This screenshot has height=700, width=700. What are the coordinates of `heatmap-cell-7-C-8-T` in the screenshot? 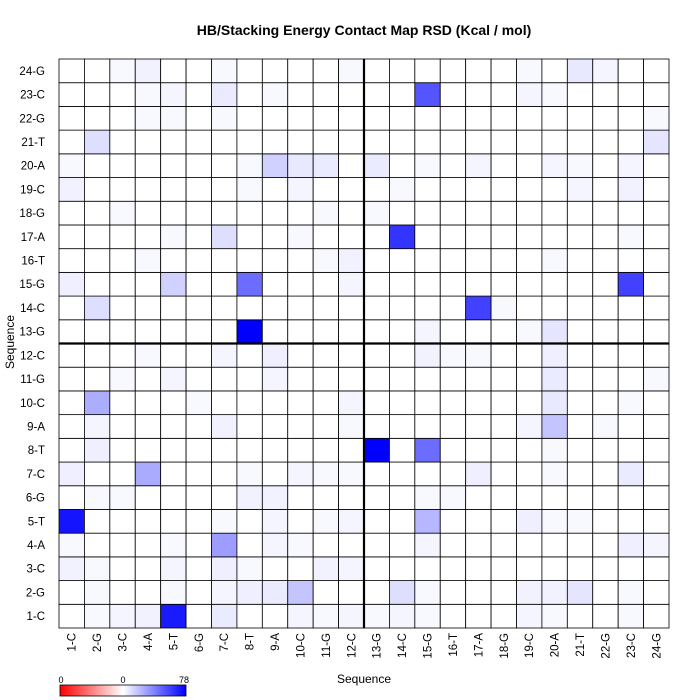 It's located at (249, 474).